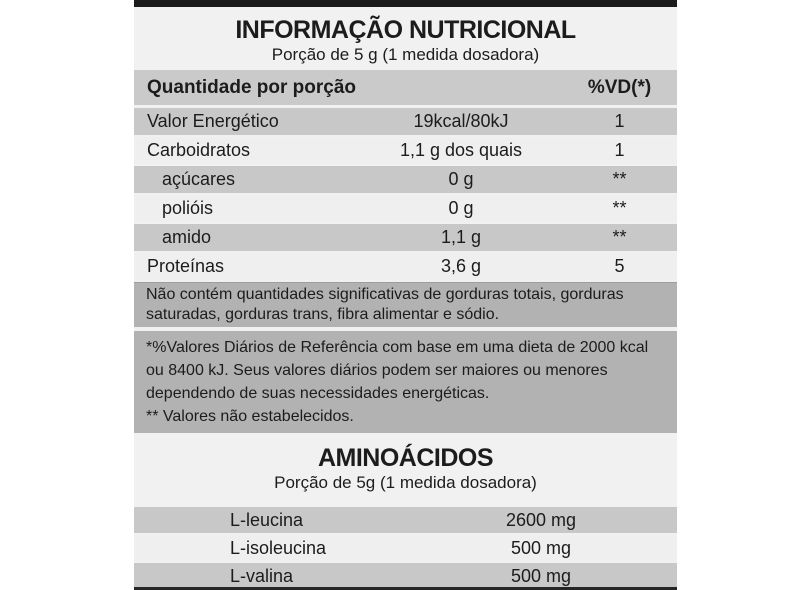  What do you see at coordinates (405, 520) in the screenshot?
I see `amino-row-leucine: L-leucina 2600 mg` at bounding box center [405, 520].